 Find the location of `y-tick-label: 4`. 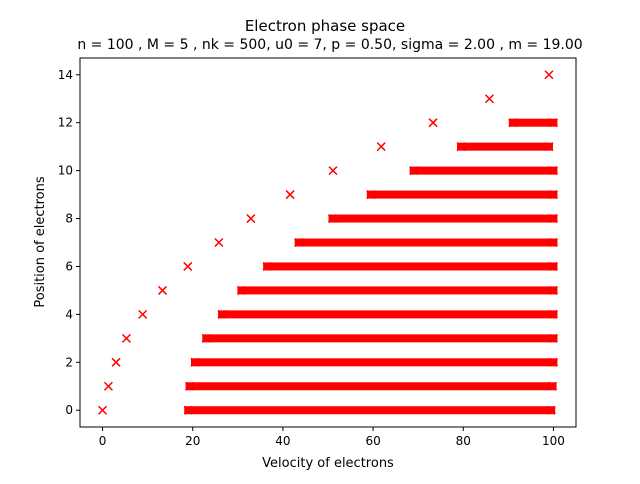

y-tick-label: 4 is located at coordinates (69, 314).